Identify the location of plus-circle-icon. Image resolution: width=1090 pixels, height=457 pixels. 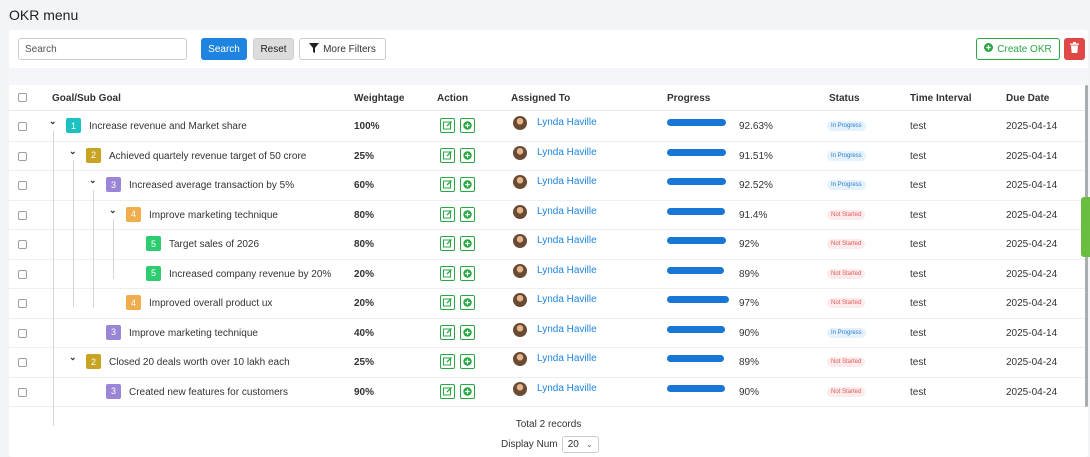
(989, 49).